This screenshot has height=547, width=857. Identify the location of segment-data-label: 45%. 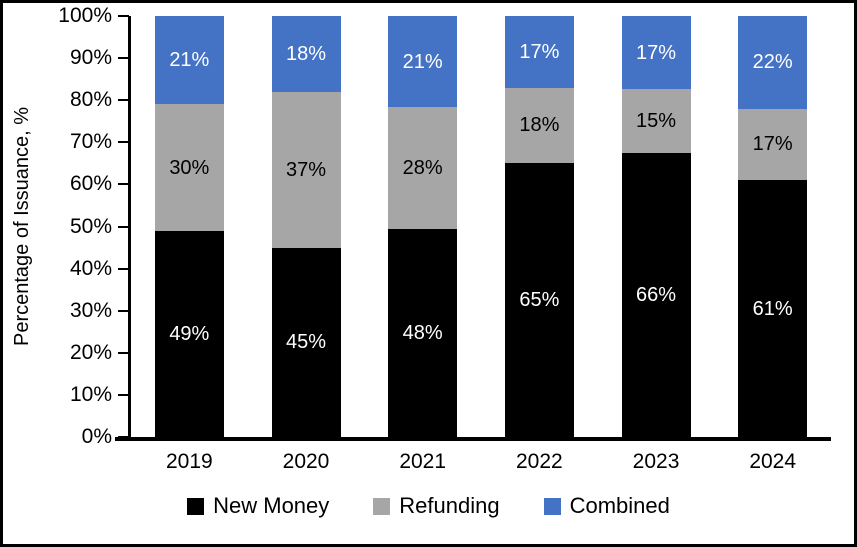
(306, 342).